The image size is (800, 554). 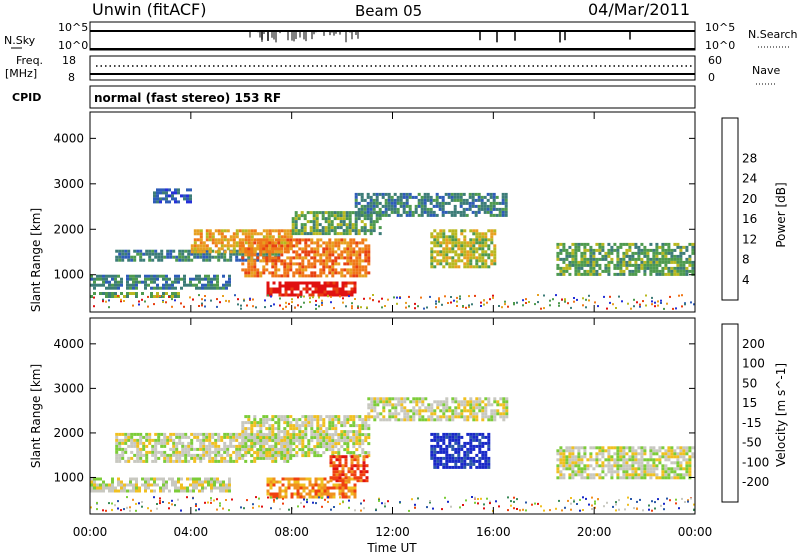 I want to click on velocity-noise-cell, so click(x=304, y=499).